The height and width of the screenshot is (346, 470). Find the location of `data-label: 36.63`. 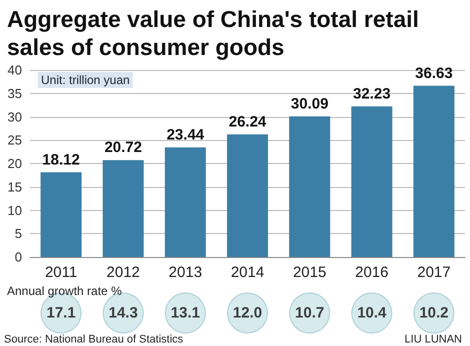

data-label: 36.63 is located at coordinates (434, 73).